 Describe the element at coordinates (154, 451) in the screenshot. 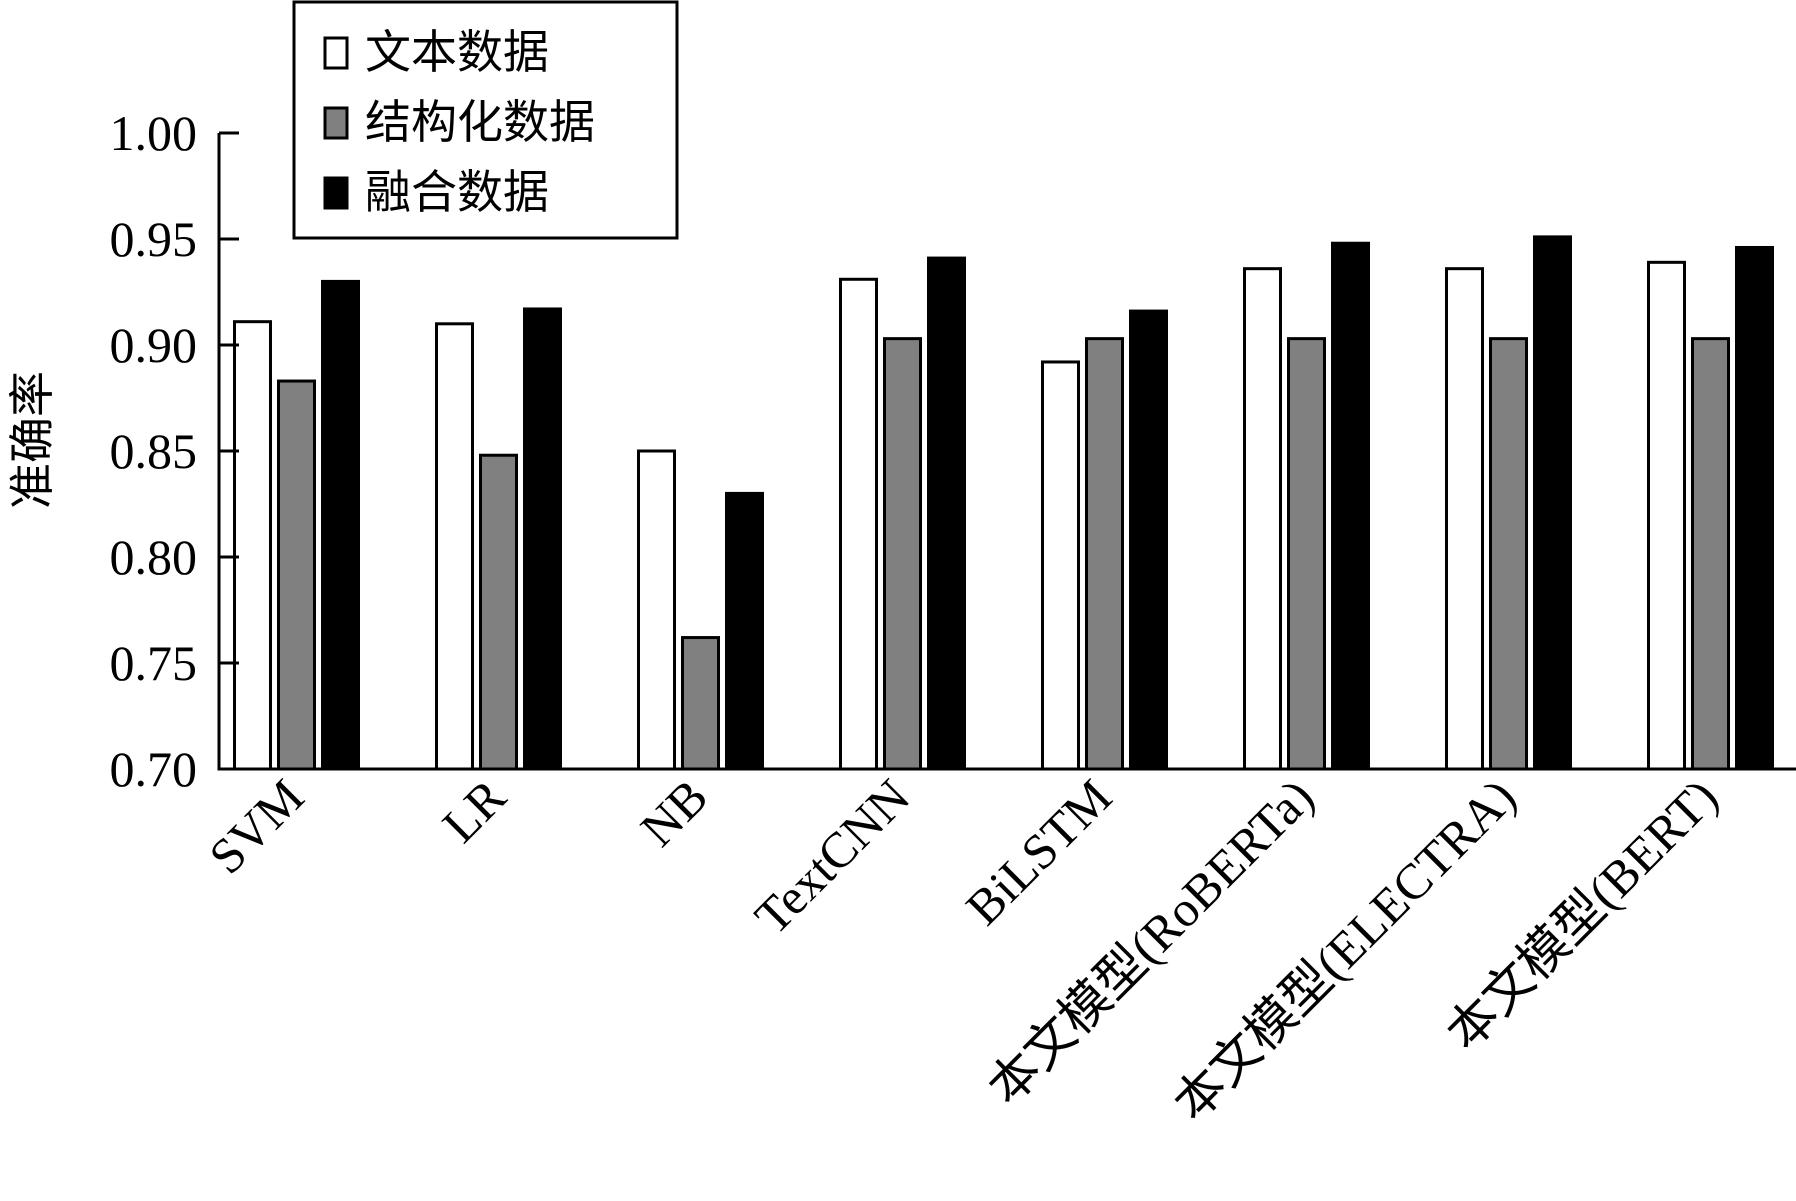

I see `y-tick-label: 0.85` at that location.